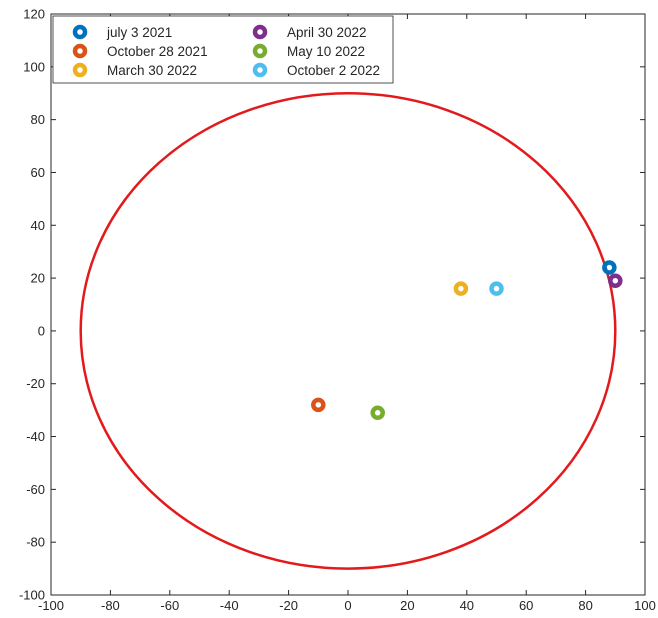  I want to click on legend-label: March 30 2022, so click(152, 70).